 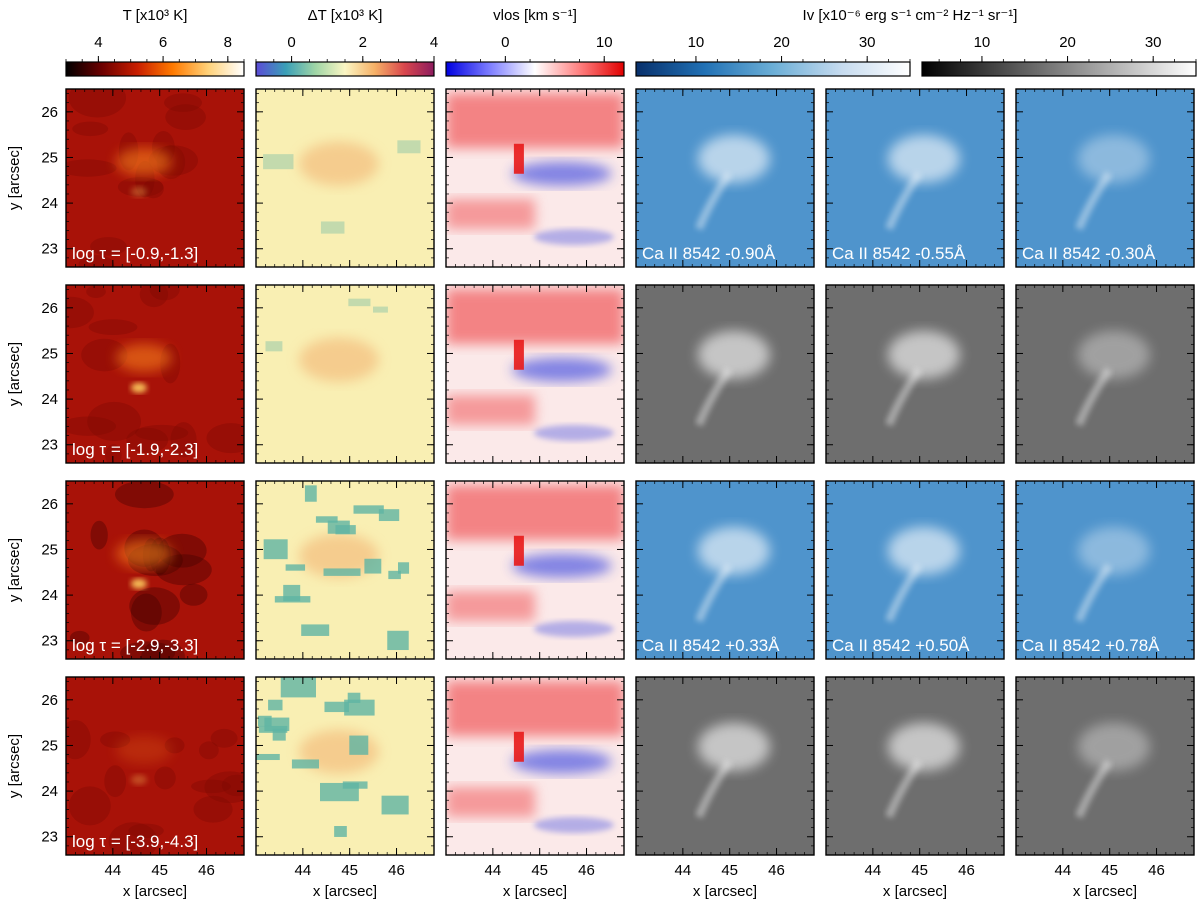 I want to click on panel-r4-c3, so click(x=535, y=766).